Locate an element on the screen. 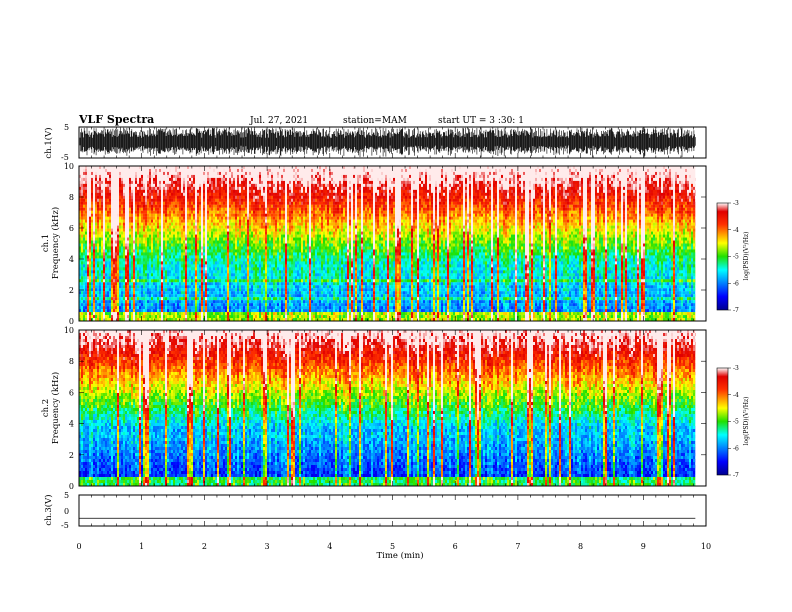 Image resolution: width=792 pixels, height=612 pixels. ch1-ytick-top: 5 is located at coordinates (66, 127).